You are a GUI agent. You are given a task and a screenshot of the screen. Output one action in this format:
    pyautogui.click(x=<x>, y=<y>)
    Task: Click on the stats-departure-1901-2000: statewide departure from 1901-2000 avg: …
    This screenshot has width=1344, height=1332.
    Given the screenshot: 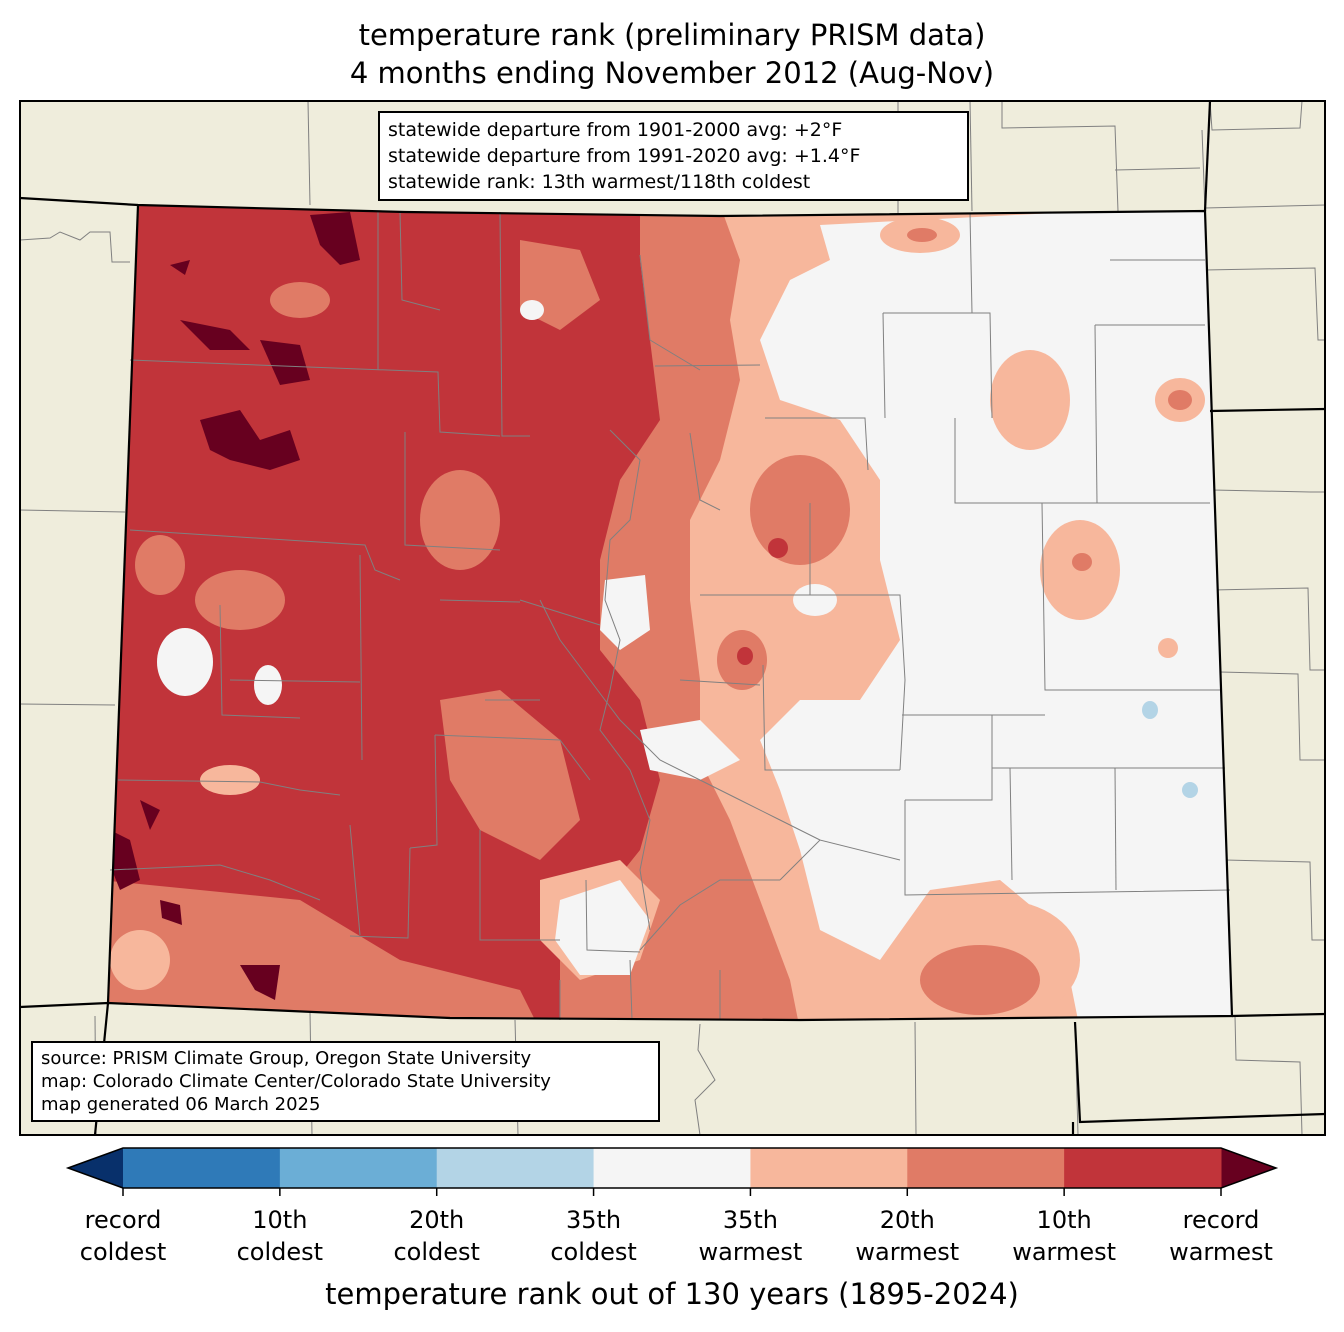 What is the action you would take?
    pyautogui.click(x=615, y=130)
    